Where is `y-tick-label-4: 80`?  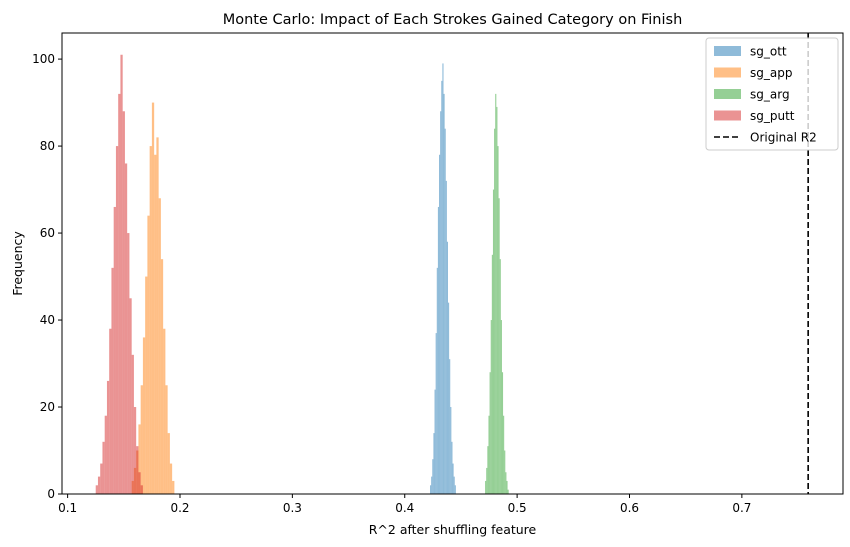
y-tick-label-4: 80 is located at coordinates (47, 146).